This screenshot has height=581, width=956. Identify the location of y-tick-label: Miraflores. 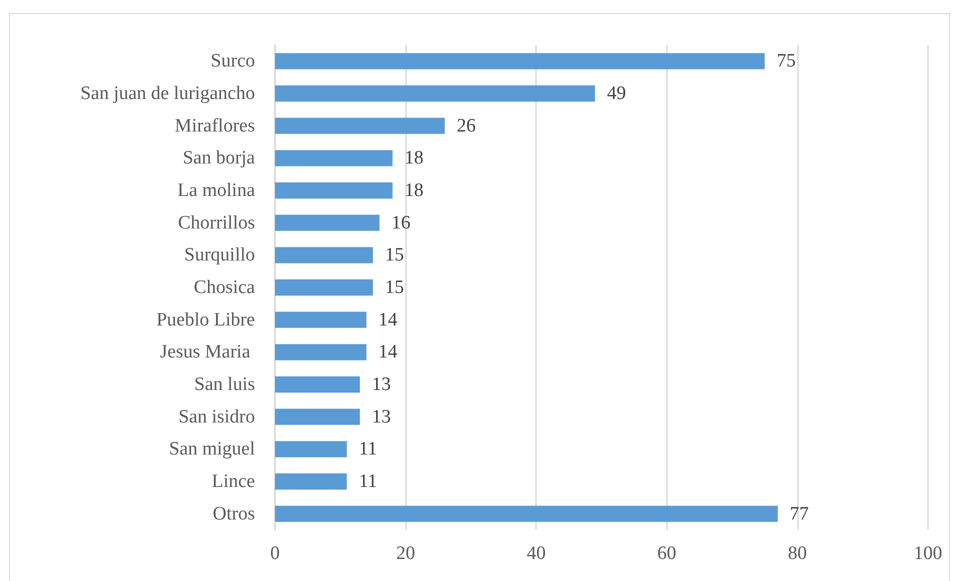
(214, 125).